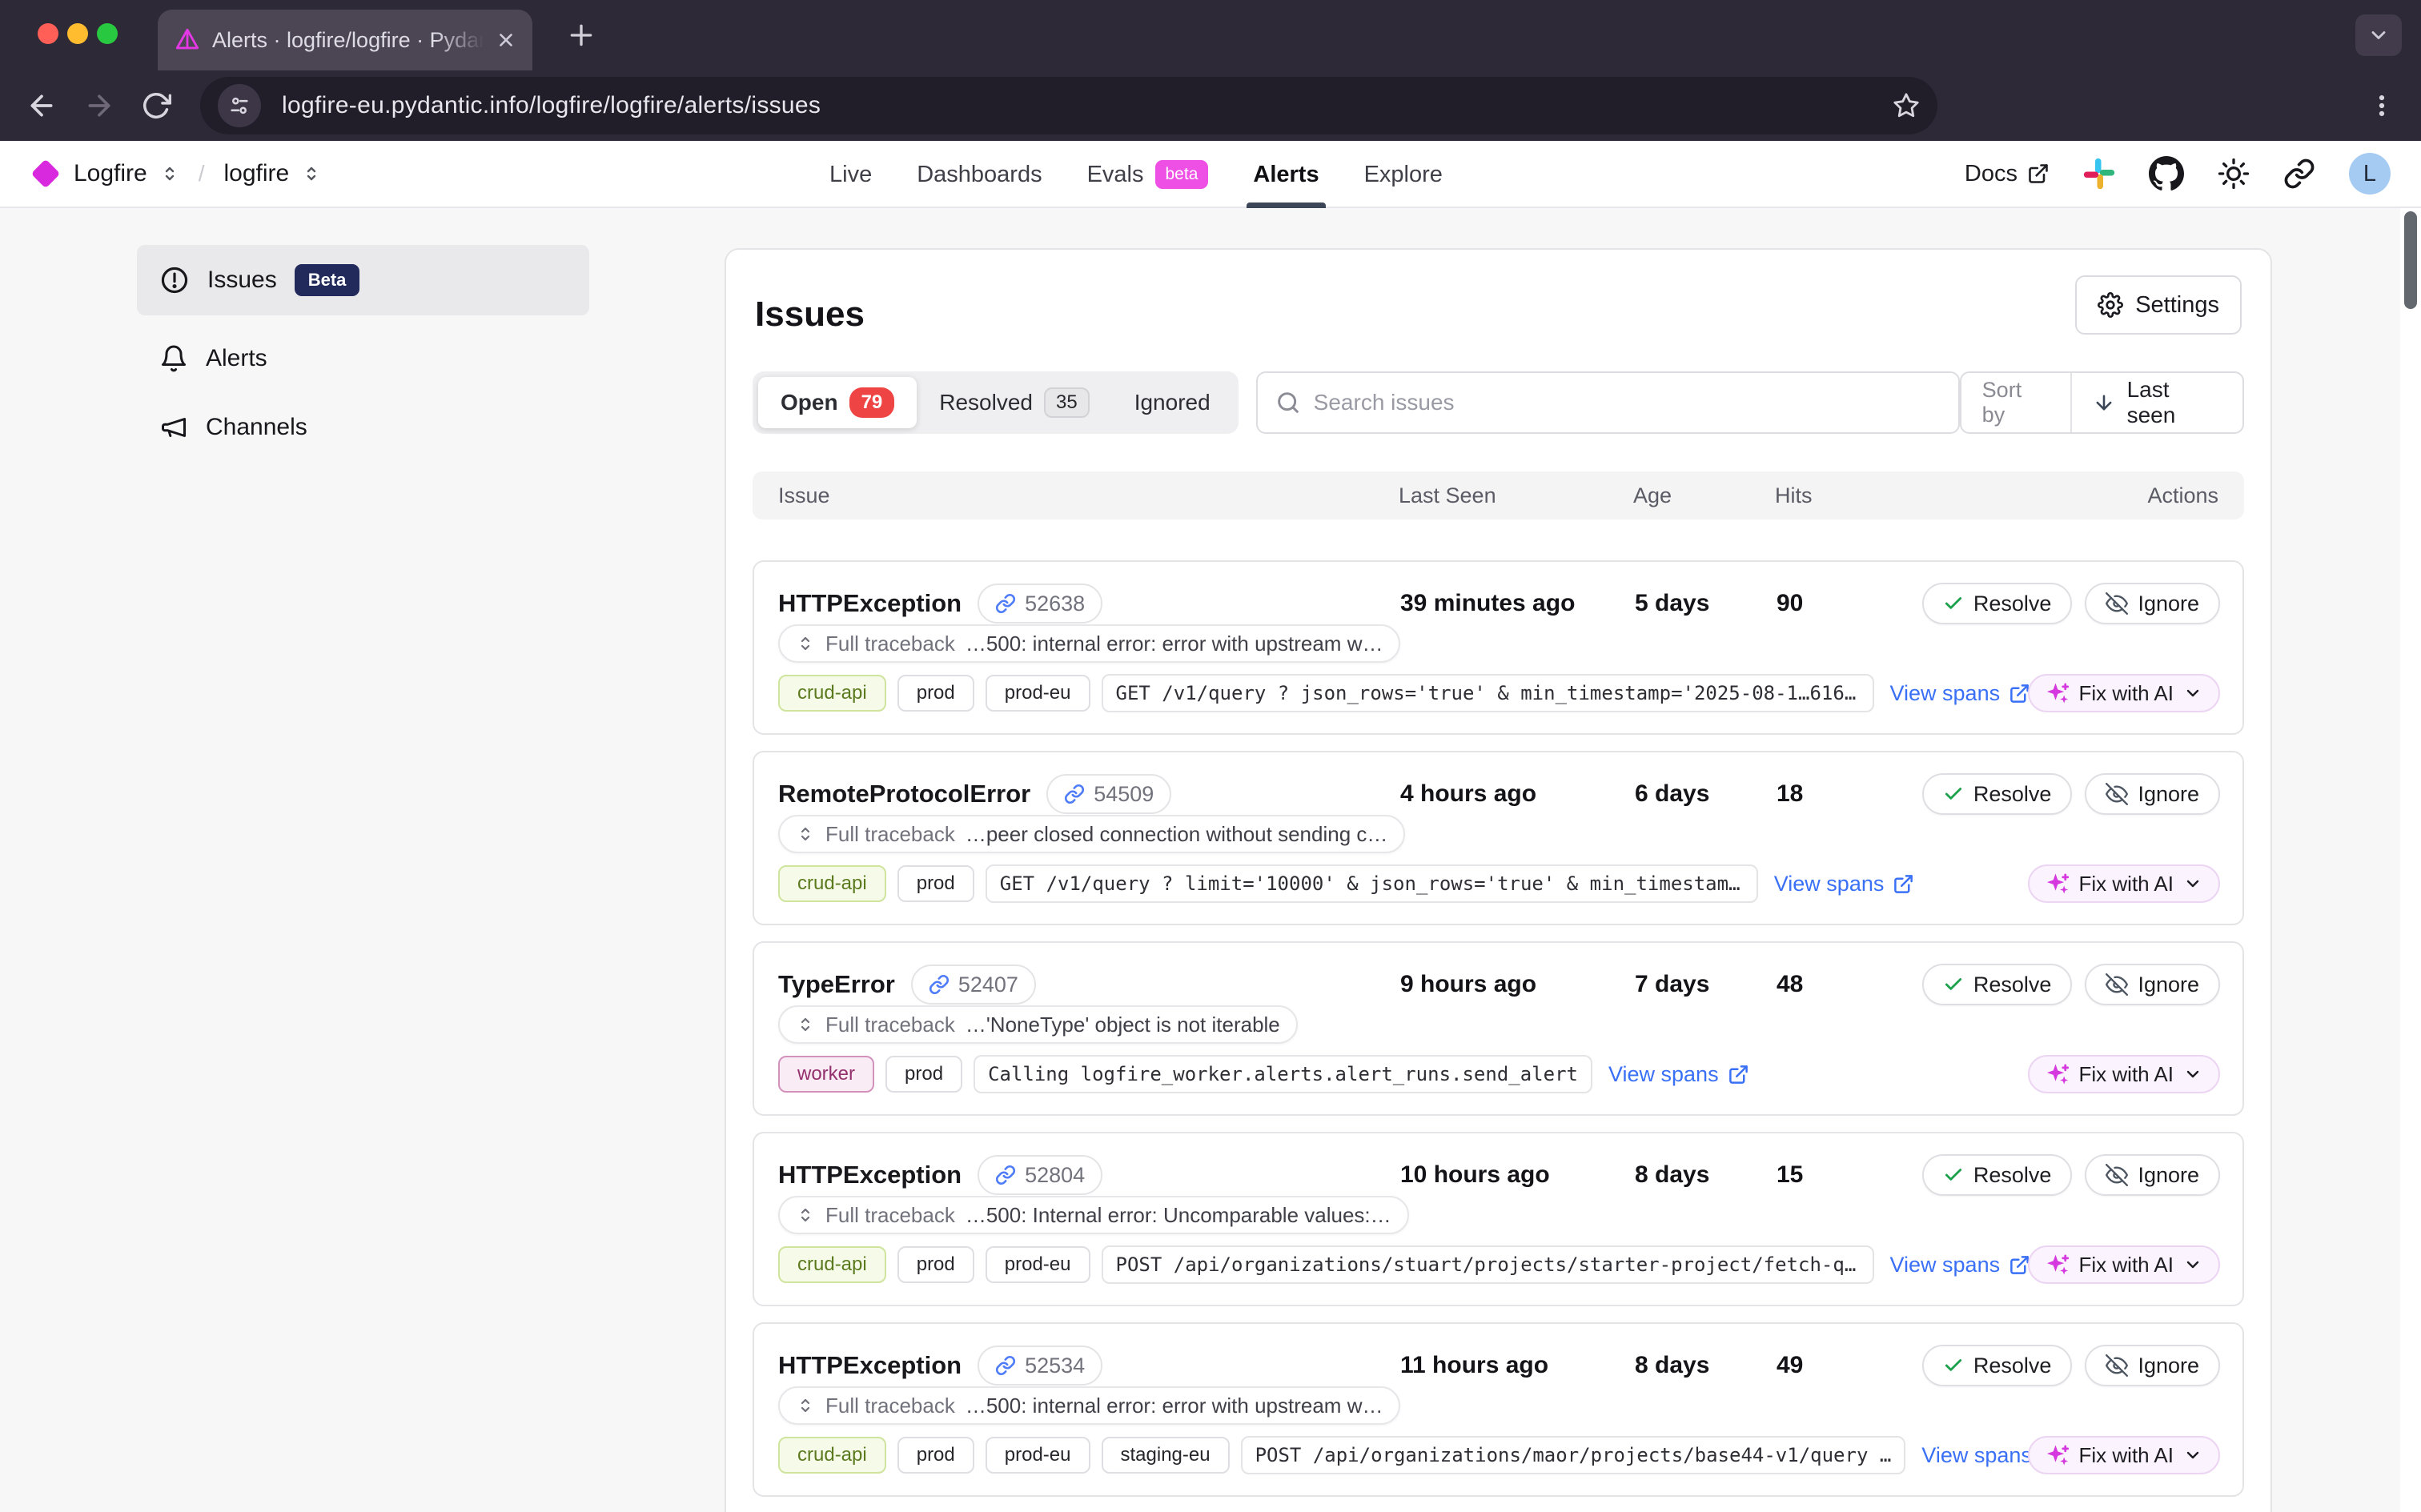  What do you see at coordinates (2118, 794) in the screenshot?
I see `eye-off-icon` at bounding box center [2118, 794].